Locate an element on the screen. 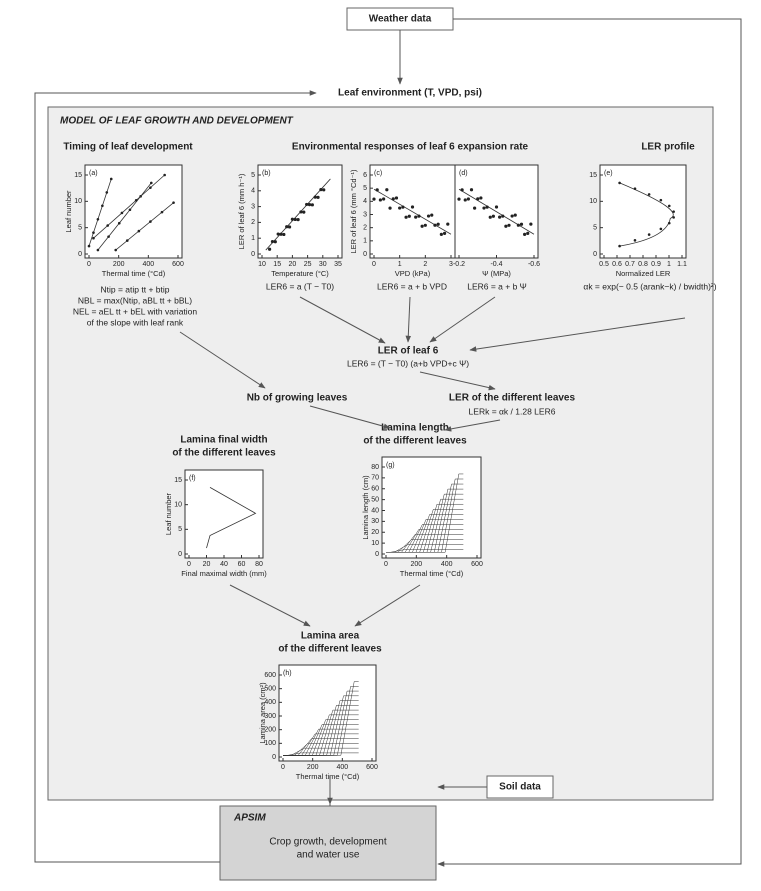 The image size is (761, 891). panel-label: (b) is located at coordinates (266, 173).